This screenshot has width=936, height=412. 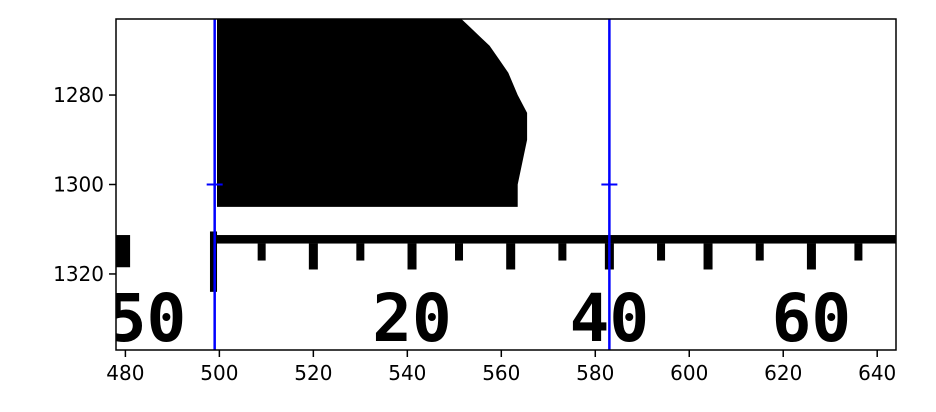 I want to click on x-tick-label: 540, so click(x=407, y=373).